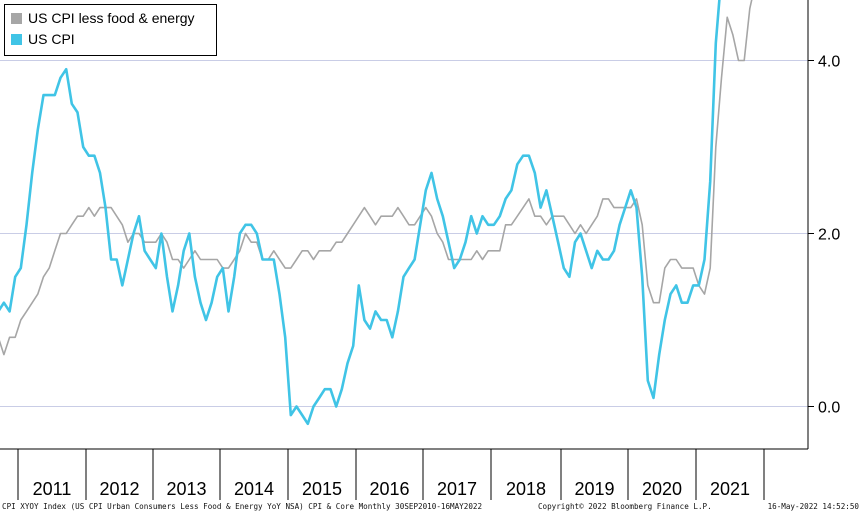 This screenshot has width=861, height=517. I want to click on legend-label-cpi: US CPI, so click(51, 39).